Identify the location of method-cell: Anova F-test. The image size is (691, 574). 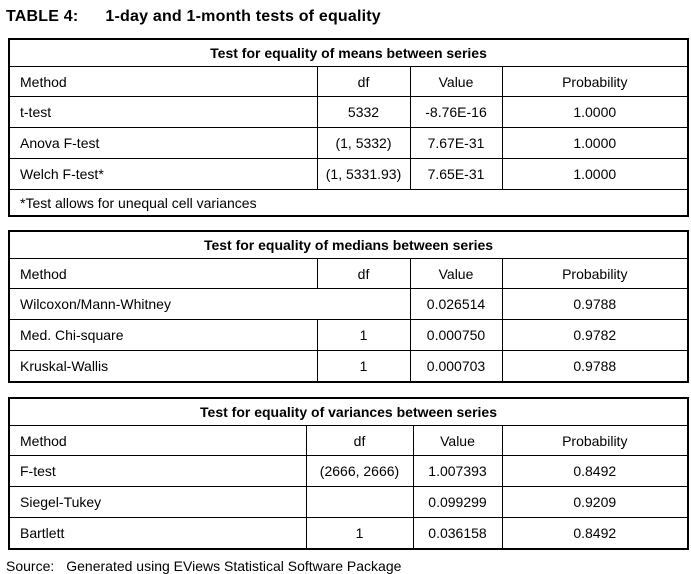
(163, 143).